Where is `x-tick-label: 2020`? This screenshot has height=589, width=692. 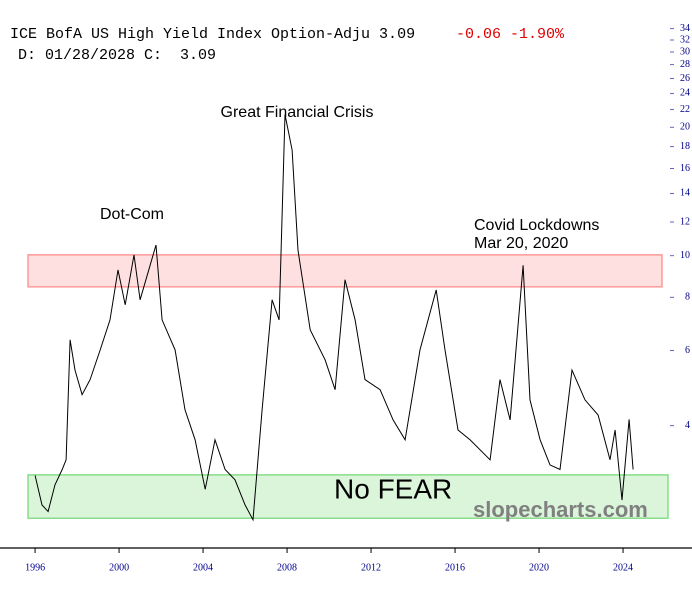 x-tick-label: 2020 is located at coordinates (539, 567).